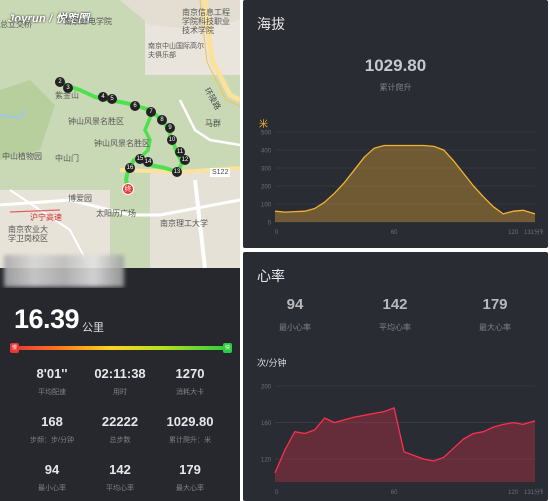 Image resolution: width=550 pixels, height=501 pixels. I want to click on stat-avg-pace: 8'01'' 平均配速, so click(52, 381).